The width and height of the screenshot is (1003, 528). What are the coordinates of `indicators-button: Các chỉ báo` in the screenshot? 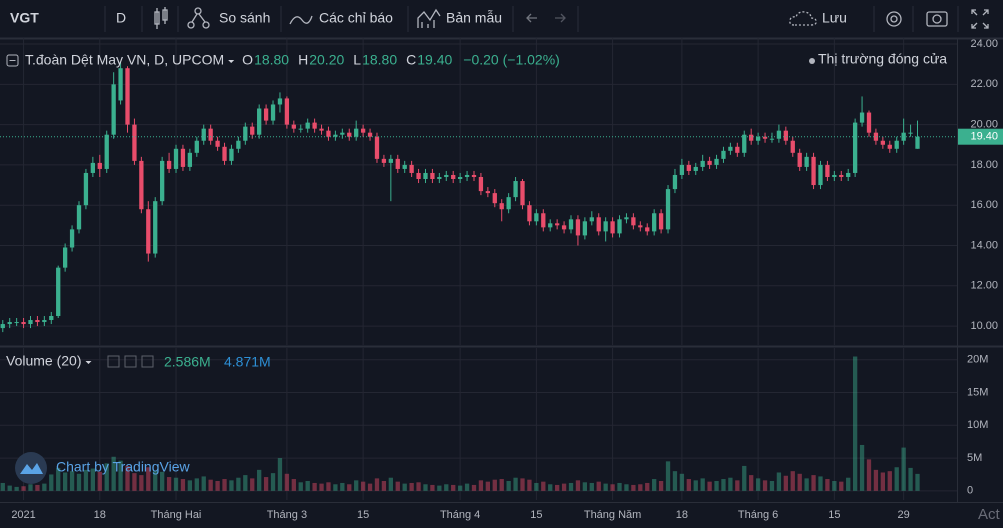 It's located at (356, 18).